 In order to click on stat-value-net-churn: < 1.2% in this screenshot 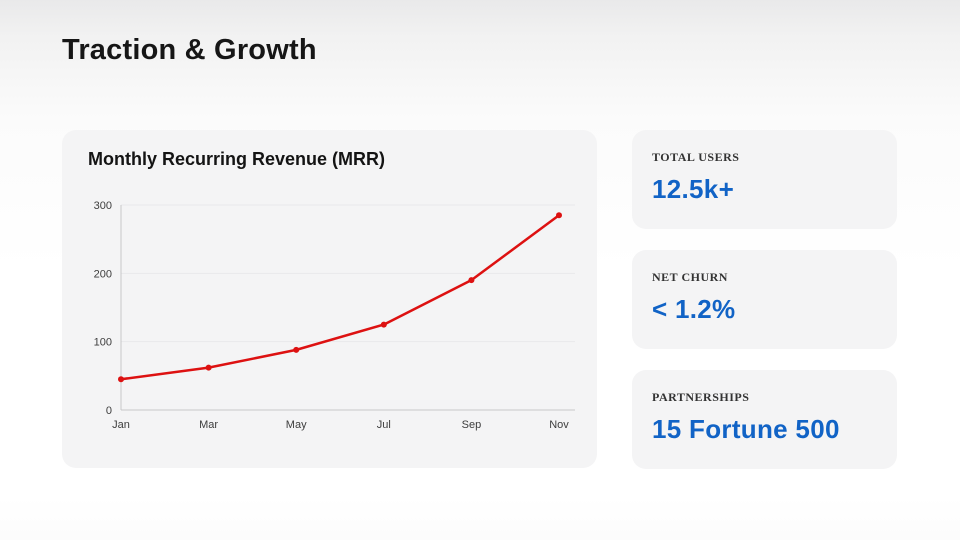, I will do `click(694, 309)`.